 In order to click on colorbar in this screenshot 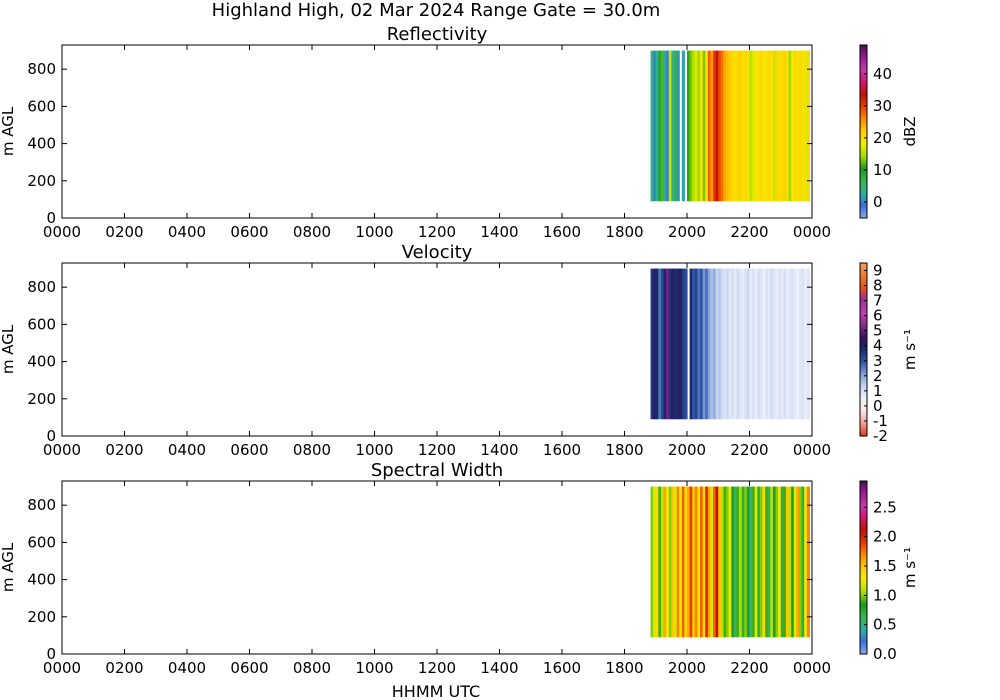, I will do `click(863, 349)`.